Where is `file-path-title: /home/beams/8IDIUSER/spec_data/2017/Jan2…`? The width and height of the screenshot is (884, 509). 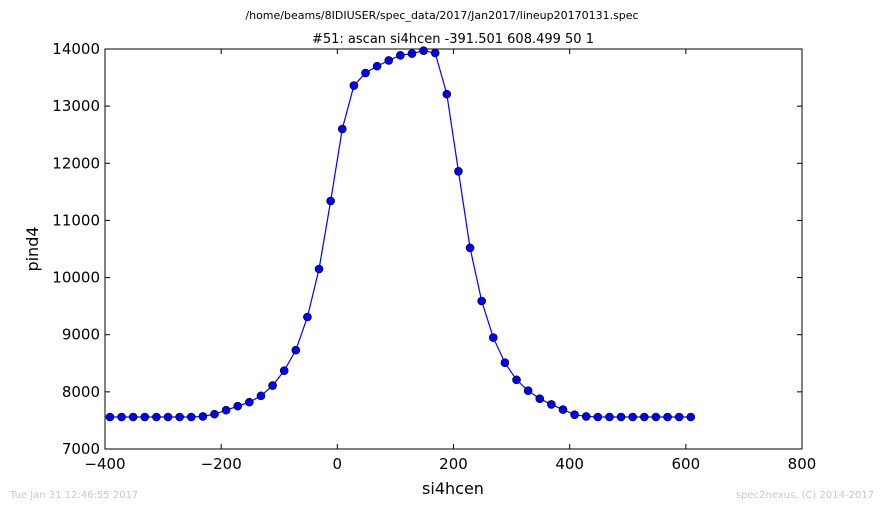 file-path-title: /home/beams/8IDIUSER/spec_data/2017/Jan2… is located at coordinates (441, 15).